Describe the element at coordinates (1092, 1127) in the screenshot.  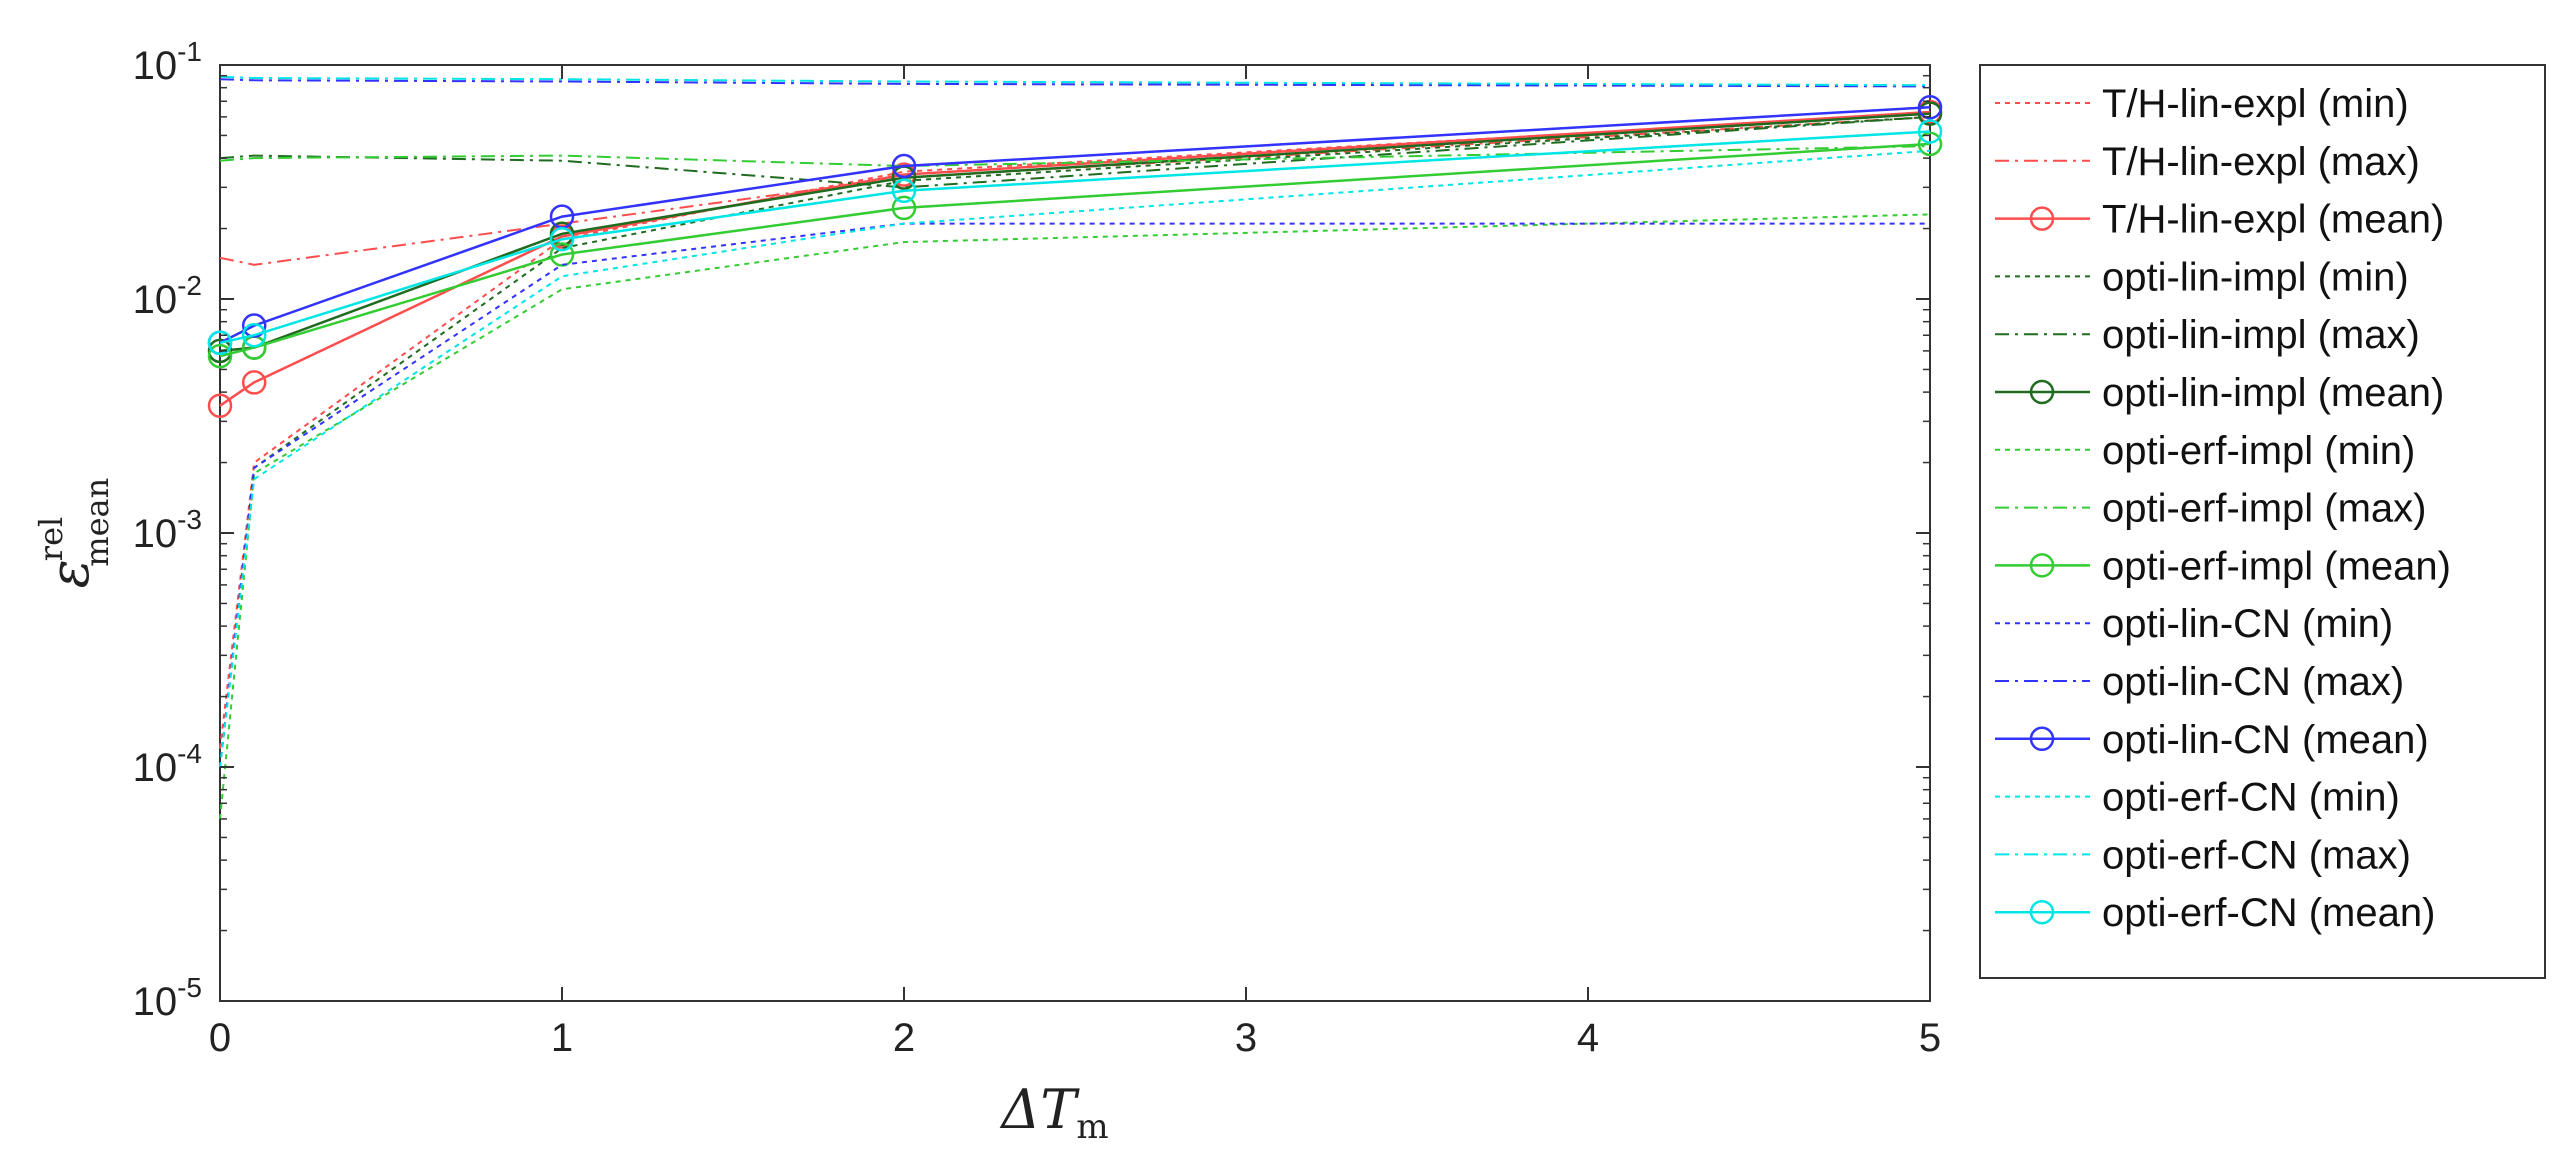
I see `x-axis-label-subscript: m` at that location.